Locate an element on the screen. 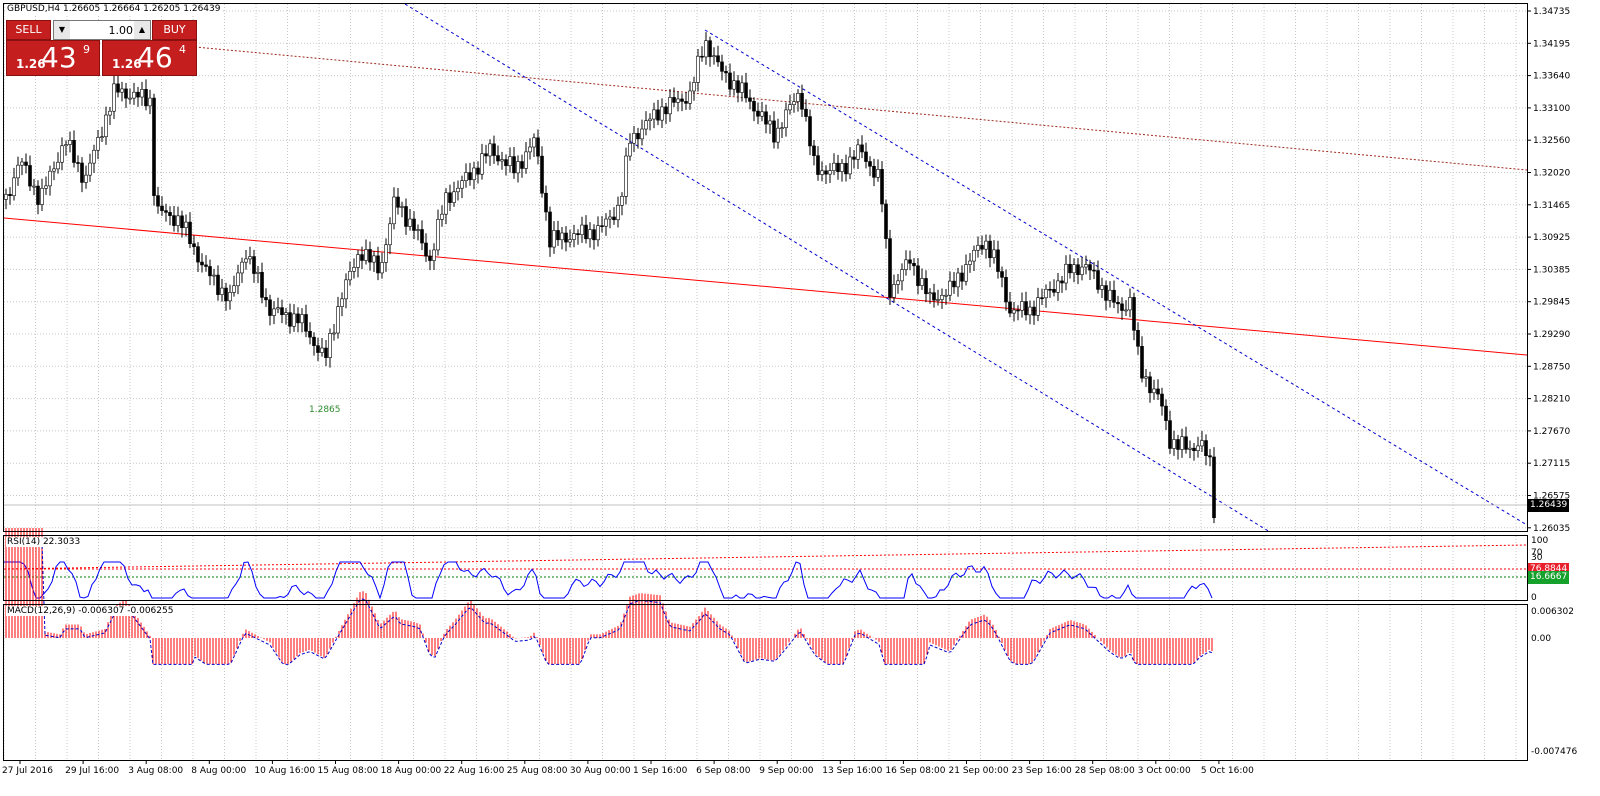 This screenshot has width=1600, height=796. price-tick-label: 1.26035 is located at coordinates (1551, 529).